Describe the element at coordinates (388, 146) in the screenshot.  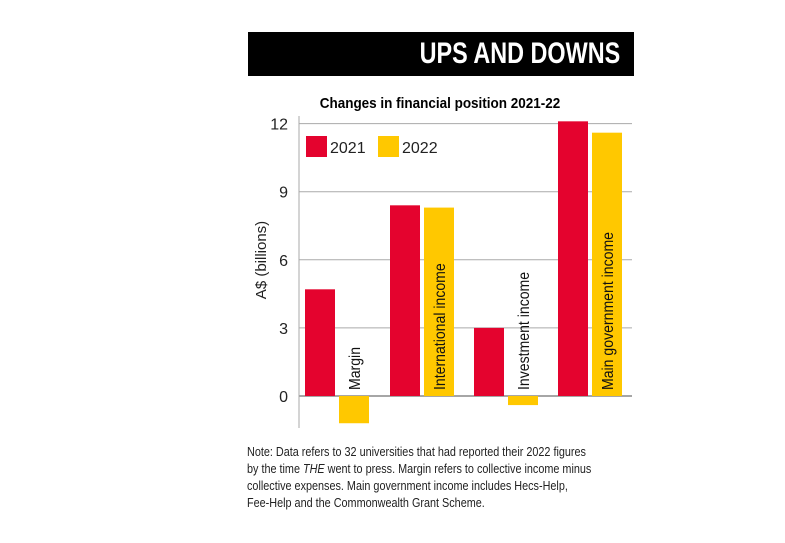
I see `legend-swatch-2022` at that location.